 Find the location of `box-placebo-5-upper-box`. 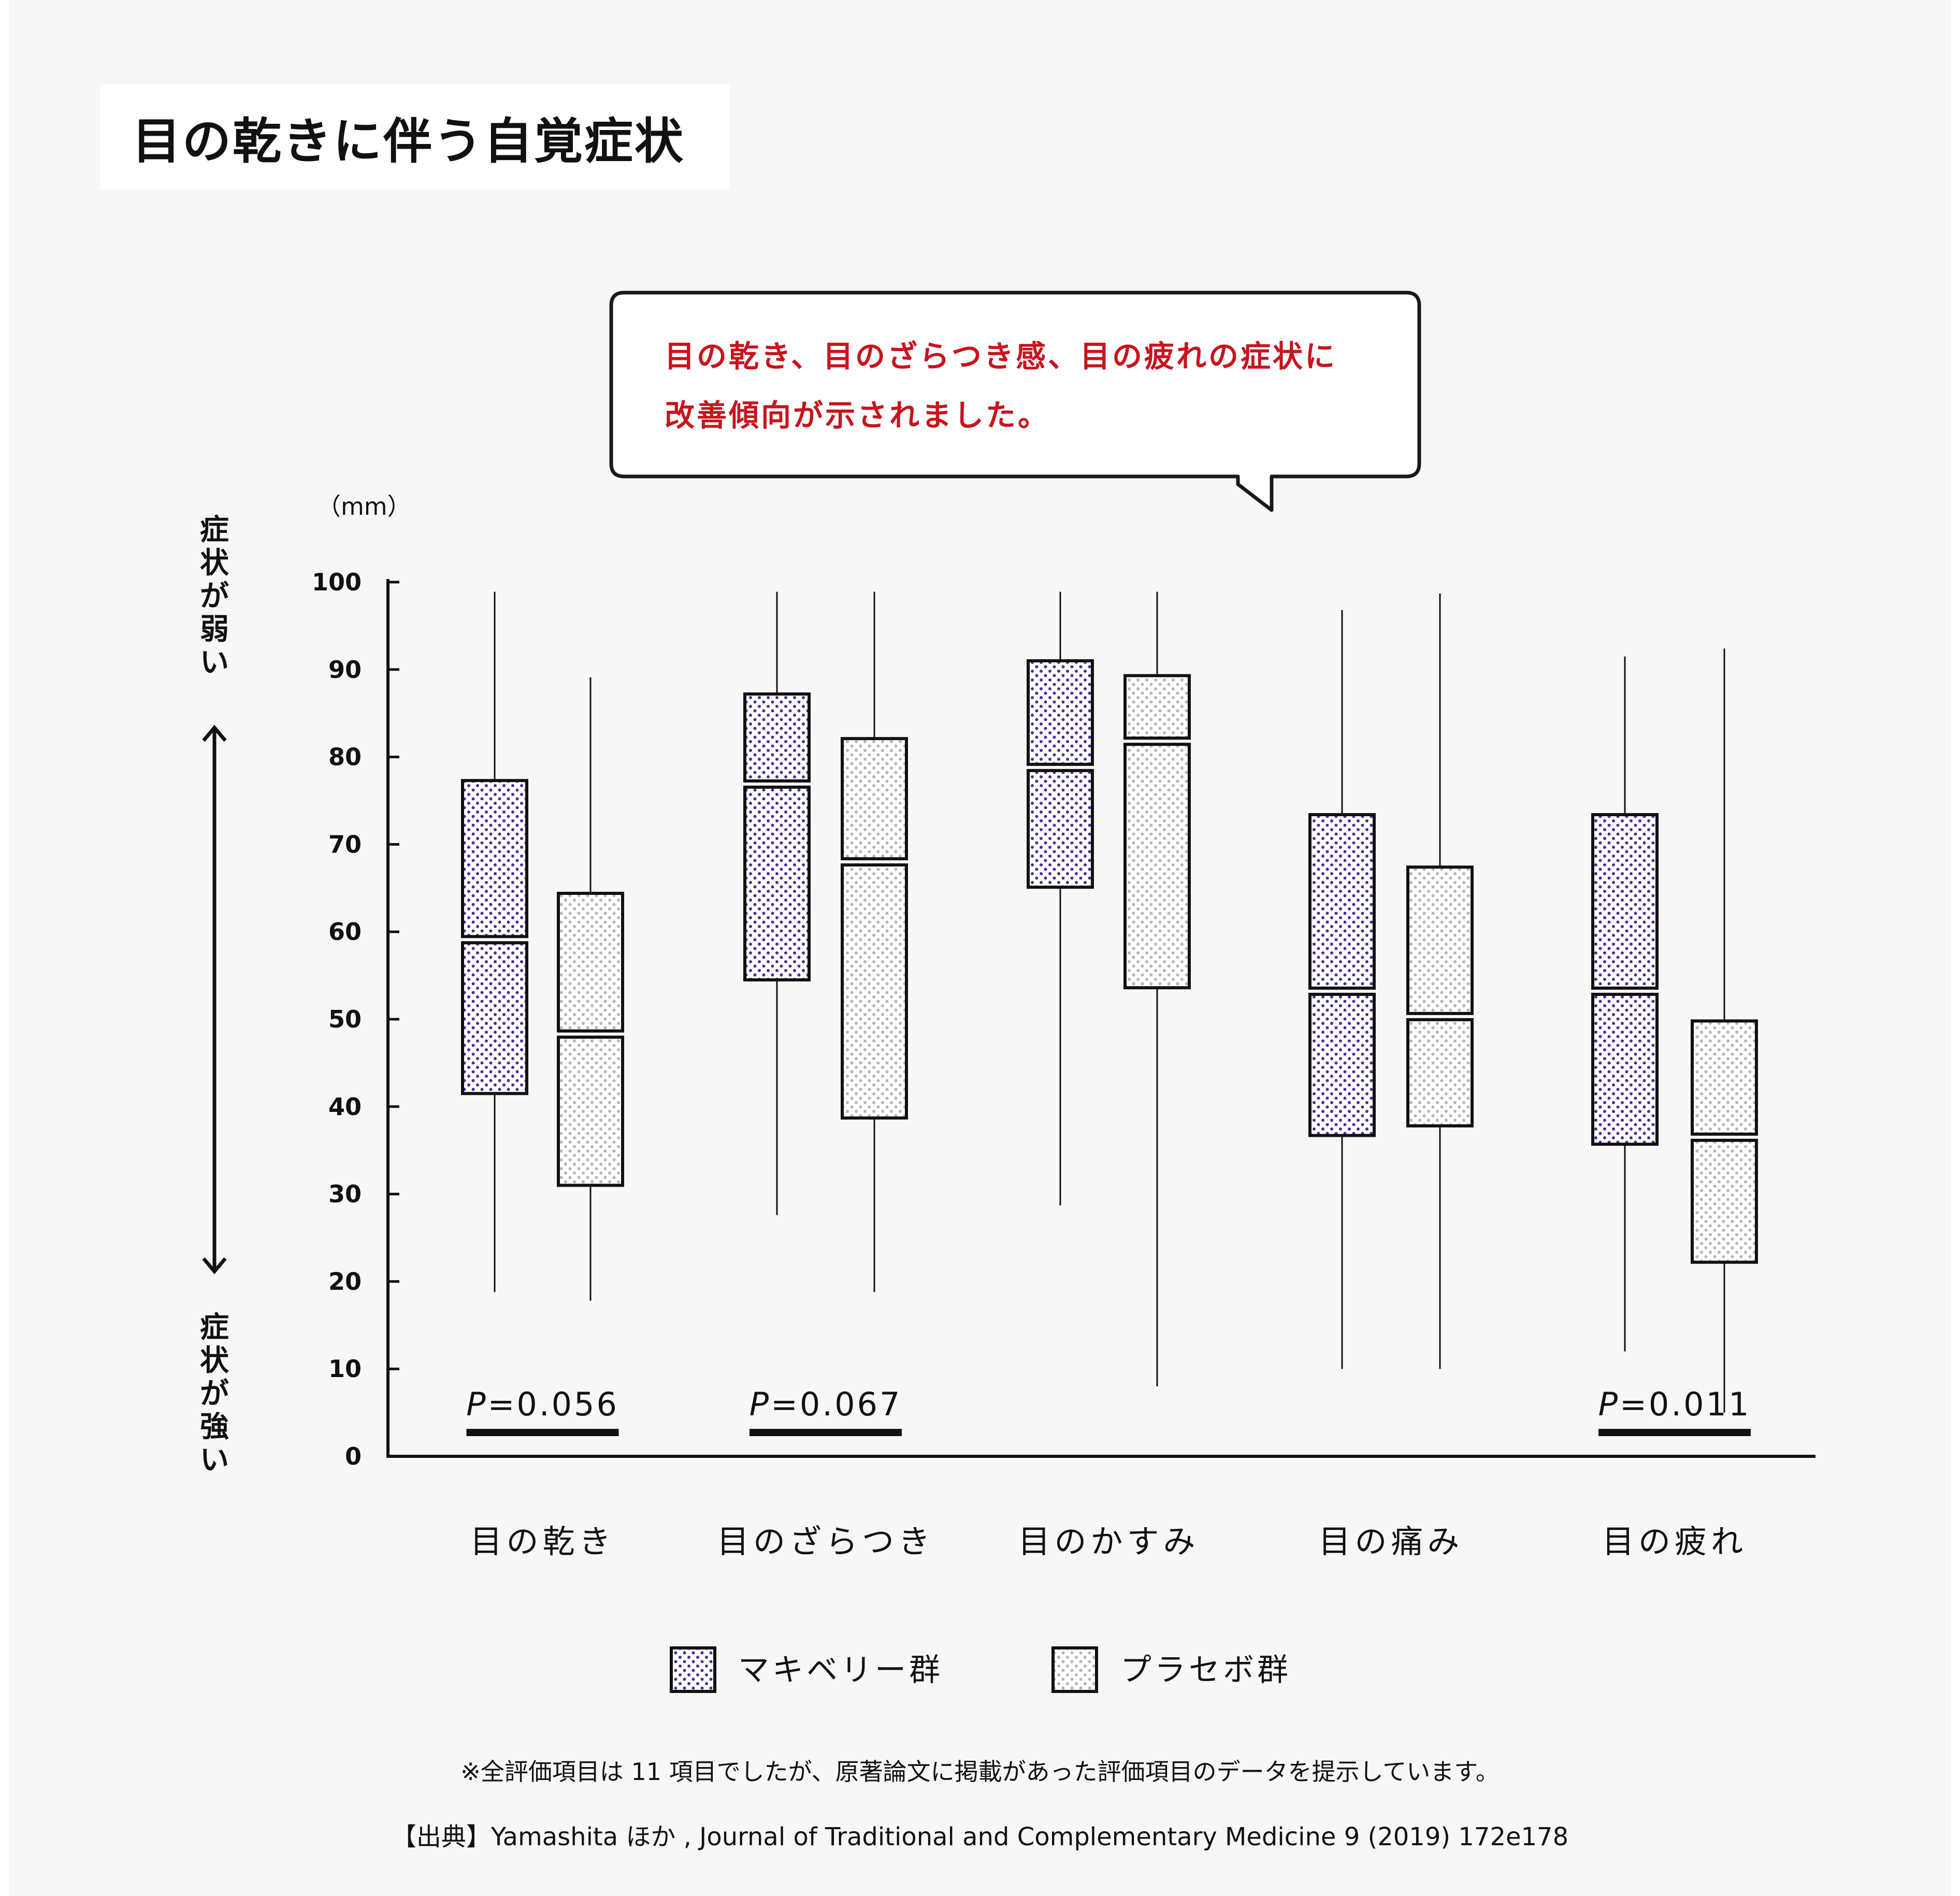

box-placebo-5-upper-box is located at coordinates (1724, 1077).